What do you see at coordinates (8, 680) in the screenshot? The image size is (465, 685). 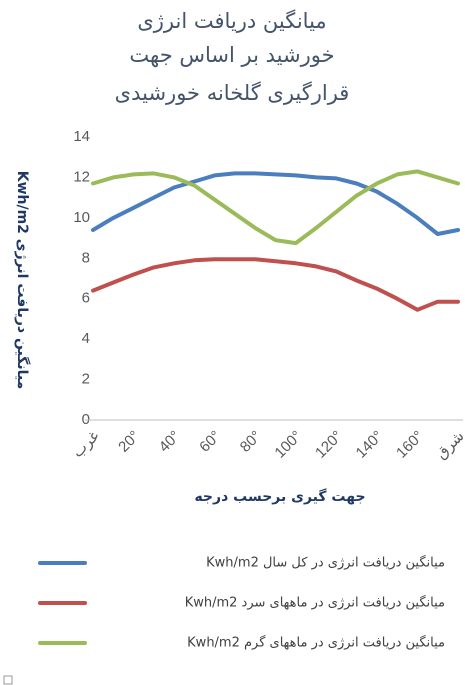 I see `frame-corner` at bounding box center [8, 680].